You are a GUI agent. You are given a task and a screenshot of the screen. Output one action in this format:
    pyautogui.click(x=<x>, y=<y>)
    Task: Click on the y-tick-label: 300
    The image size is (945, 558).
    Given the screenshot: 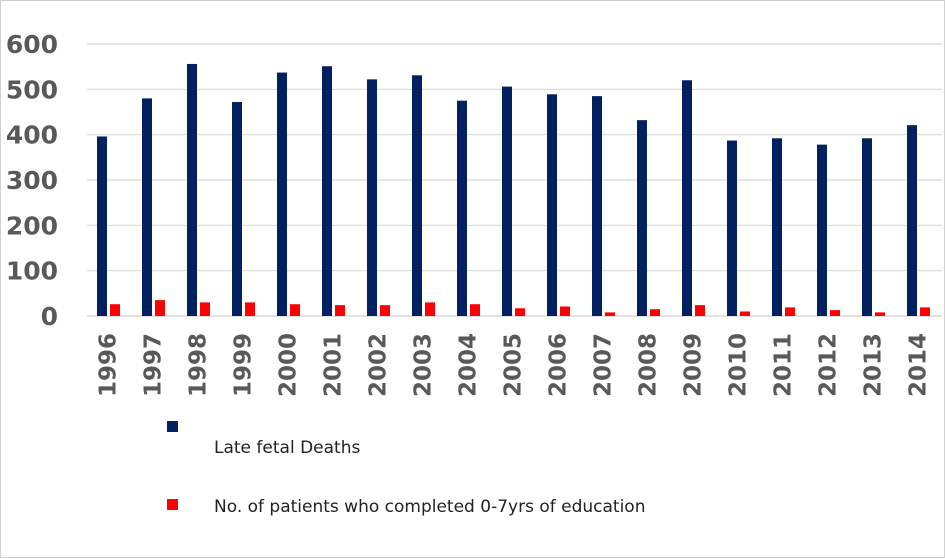 What is the action you would take?
    pyautogui.click(x=32, y=180)
    